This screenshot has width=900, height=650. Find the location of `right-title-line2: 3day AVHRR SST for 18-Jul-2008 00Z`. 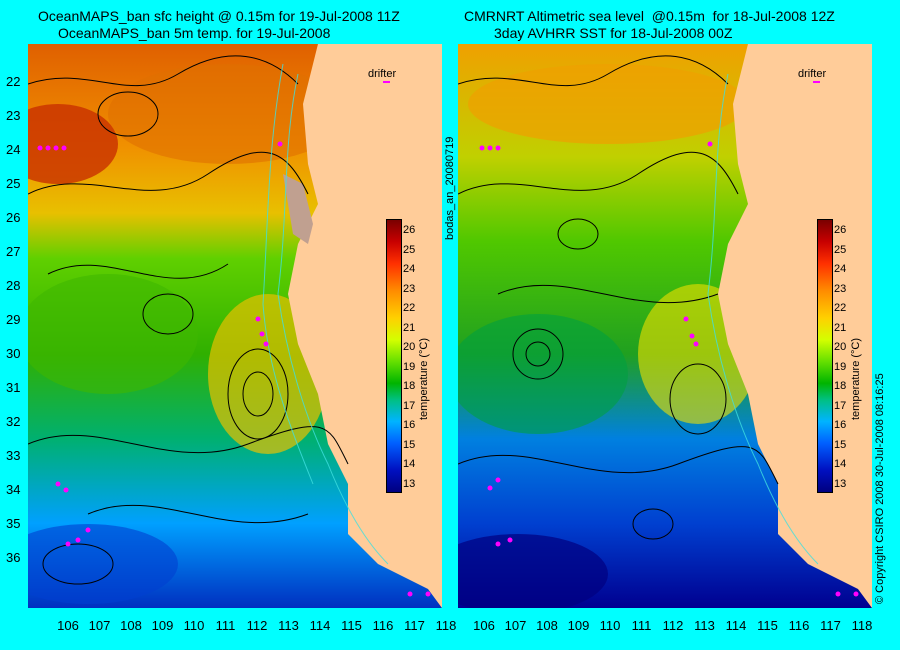

right-title-line2: 3day AVHRR SST for 18-Jul-2008 00Z is located at coordinates (613, 33).